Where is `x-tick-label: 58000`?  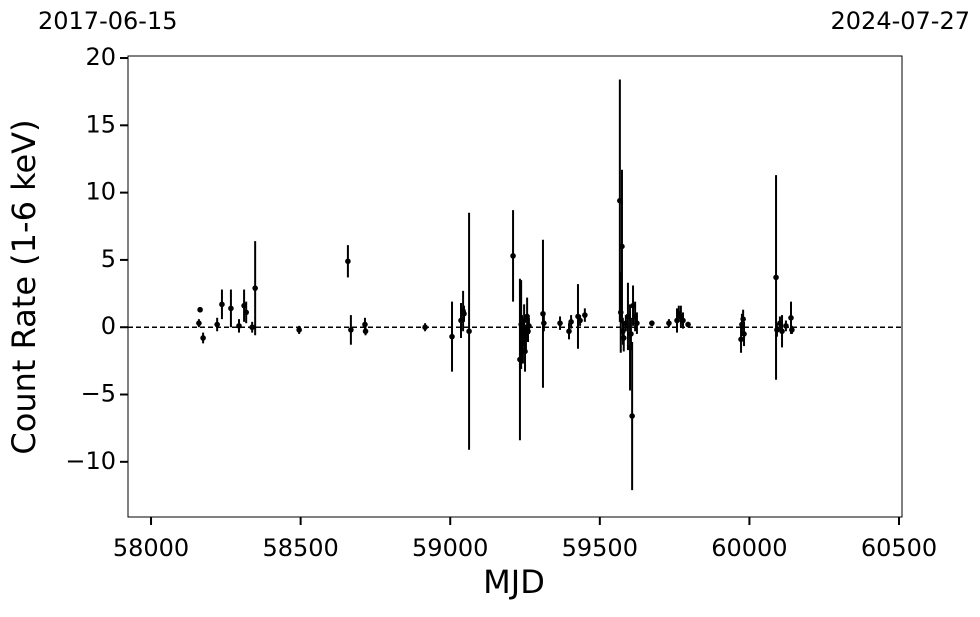 x-tick-label: 58000 is located at coordinates (151, 548).